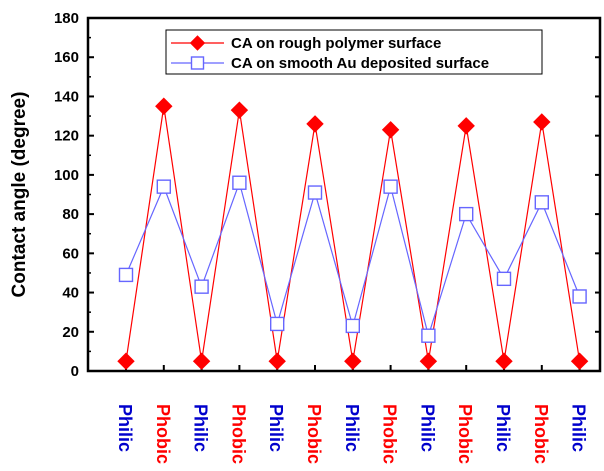 Image resolution: width=604 pixels, height=471 pixels. Describe the element at coordinates (70, 214) in the screenshot. I see `y-tick-label: 80` at that location.